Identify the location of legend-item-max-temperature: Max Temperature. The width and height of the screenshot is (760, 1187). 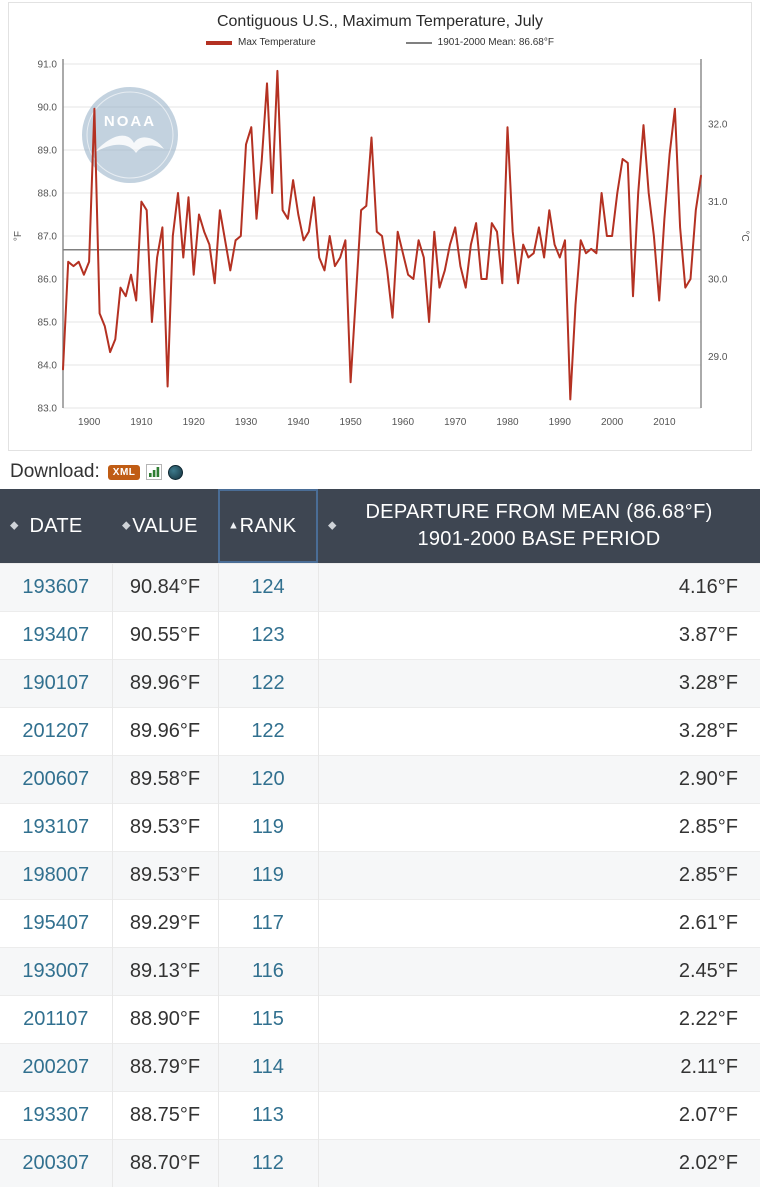
(261, 42).